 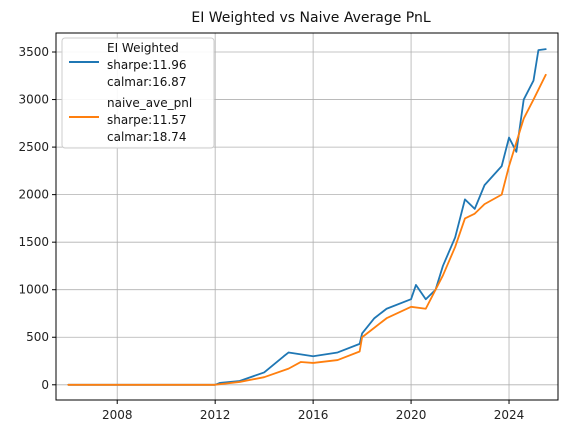 What do you see at coordinates (33, 52) in the screenshot?
I see `y-tick-label: 3500` at bounding box center [33, 52].